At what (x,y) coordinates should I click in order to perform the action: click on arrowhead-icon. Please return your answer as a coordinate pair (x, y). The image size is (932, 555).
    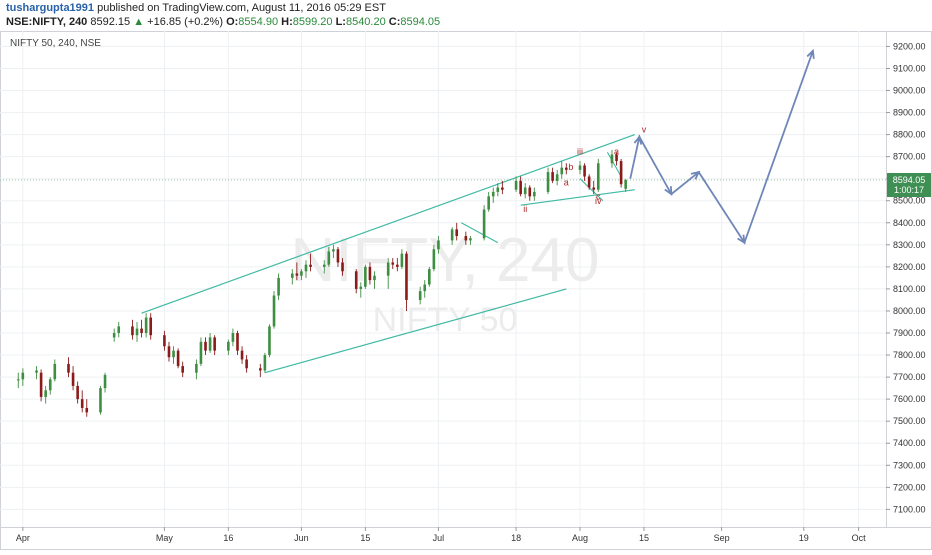
    Looking at the image, I should click on (638, 139).